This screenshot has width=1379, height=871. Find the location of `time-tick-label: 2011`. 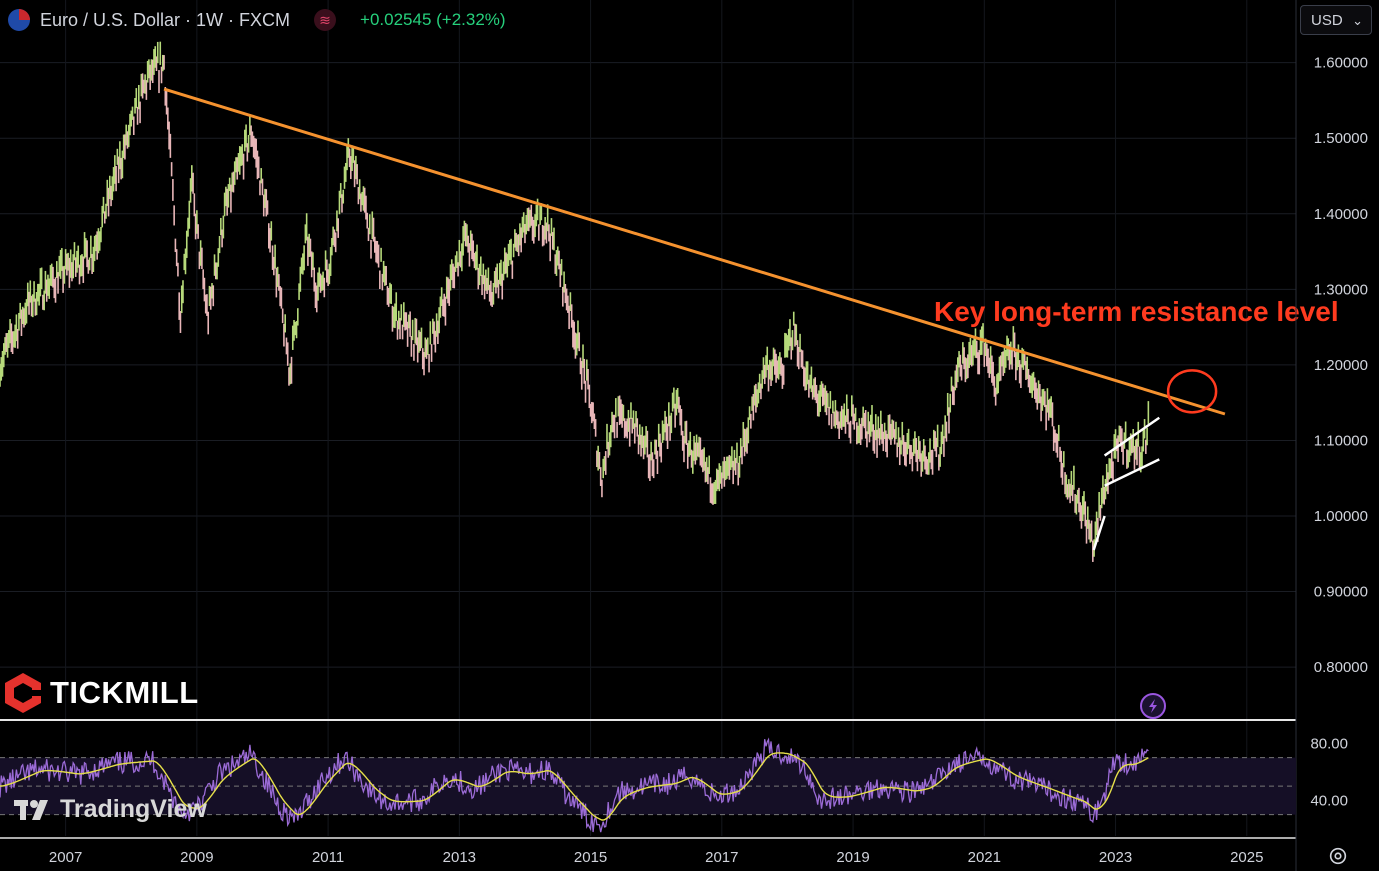

time-tick-label: 2011 is located at coordinates (328, 857).